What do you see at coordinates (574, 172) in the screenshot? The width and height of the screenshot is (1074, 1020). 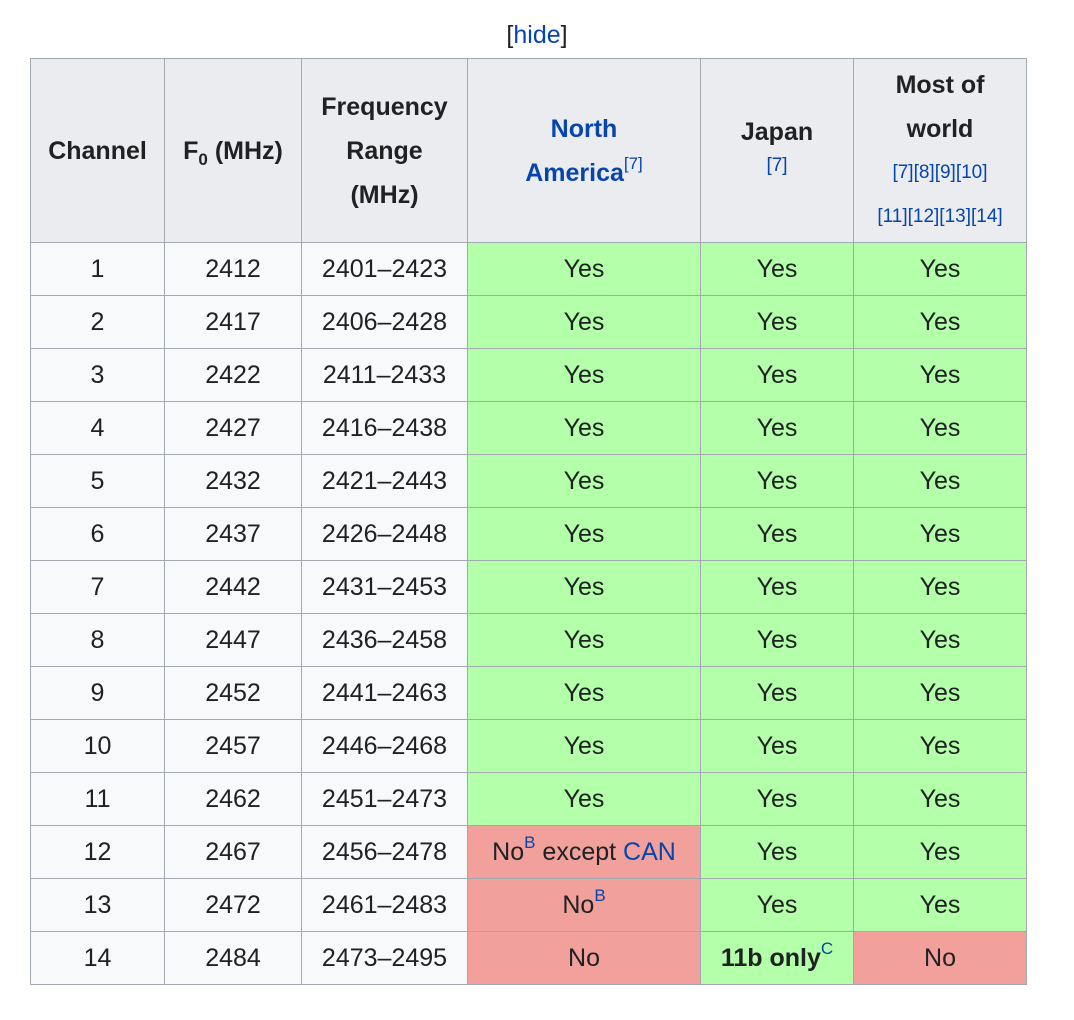 I see `north-america-link-line-2: America` at bounding box center [574, 172].